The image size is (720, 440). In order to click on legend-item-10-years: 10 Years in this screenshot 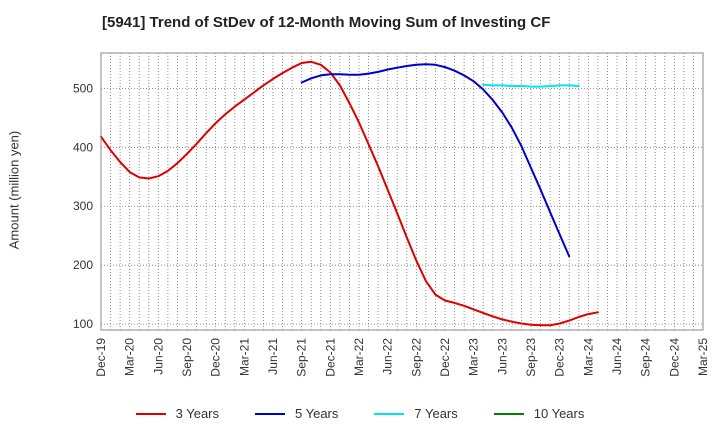, I will do `click(539, 413)`.